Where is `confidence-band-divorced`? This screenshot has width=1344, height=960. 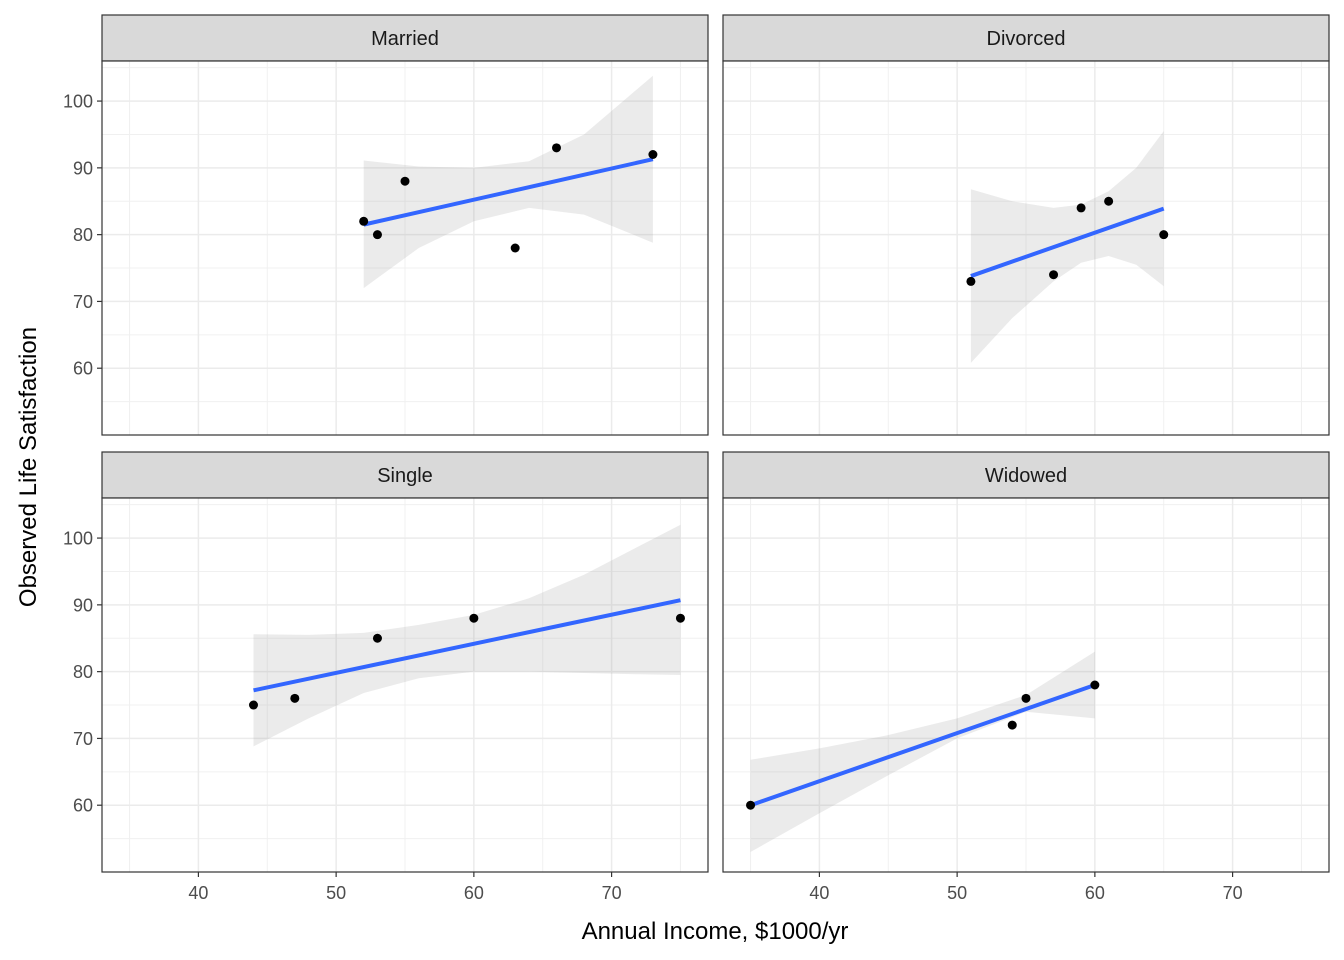 confidence-band-divorced is located at coordinates (1067, 247).